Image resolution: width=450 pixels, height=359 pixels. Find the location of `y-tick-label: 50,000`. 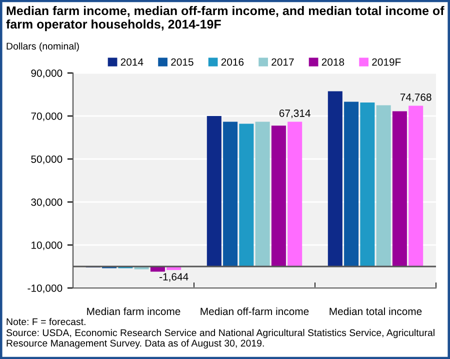

y-tick-label: 50,000 is located at coordinates (46, 160).